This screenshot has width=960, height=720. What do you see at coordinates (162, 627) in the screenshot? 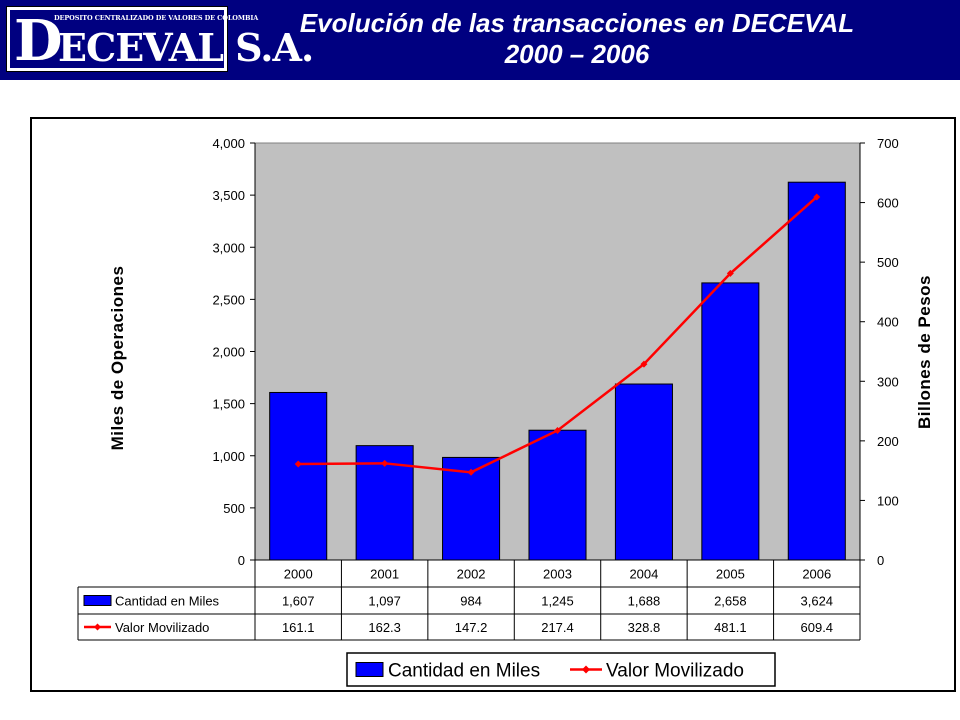
I see `table-row-label: Valor Movilizado` at bounding box center [162, 627].